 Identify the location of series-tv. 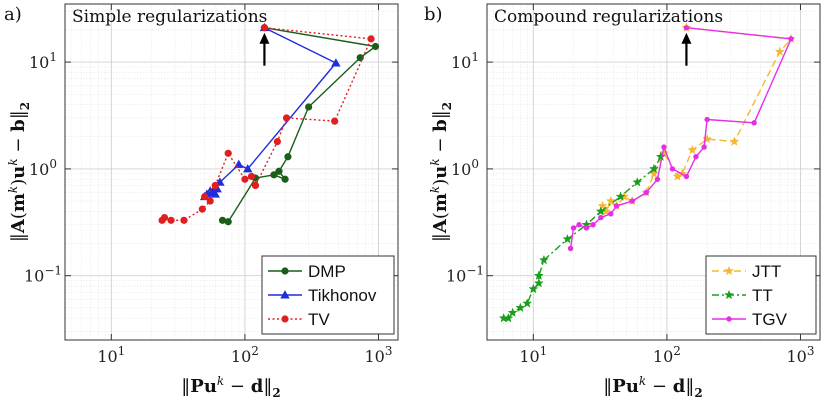
(266, 124).